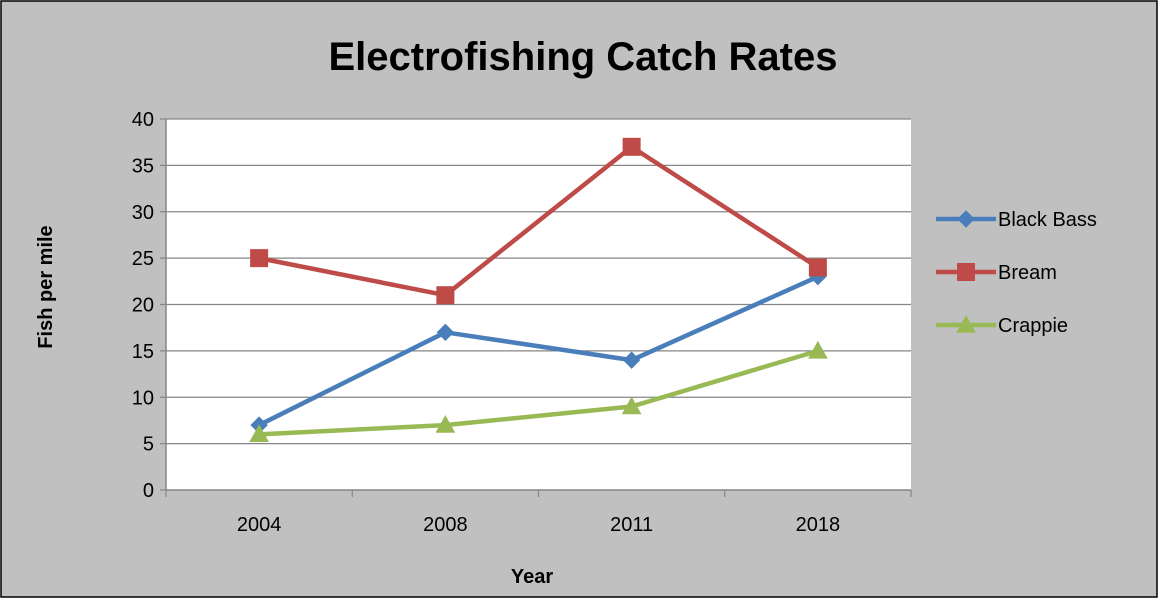  What do you see at coordinates (148, 445) in the screenshot?
I see `y-tick-label: 5` at bounding box center [148, 445].